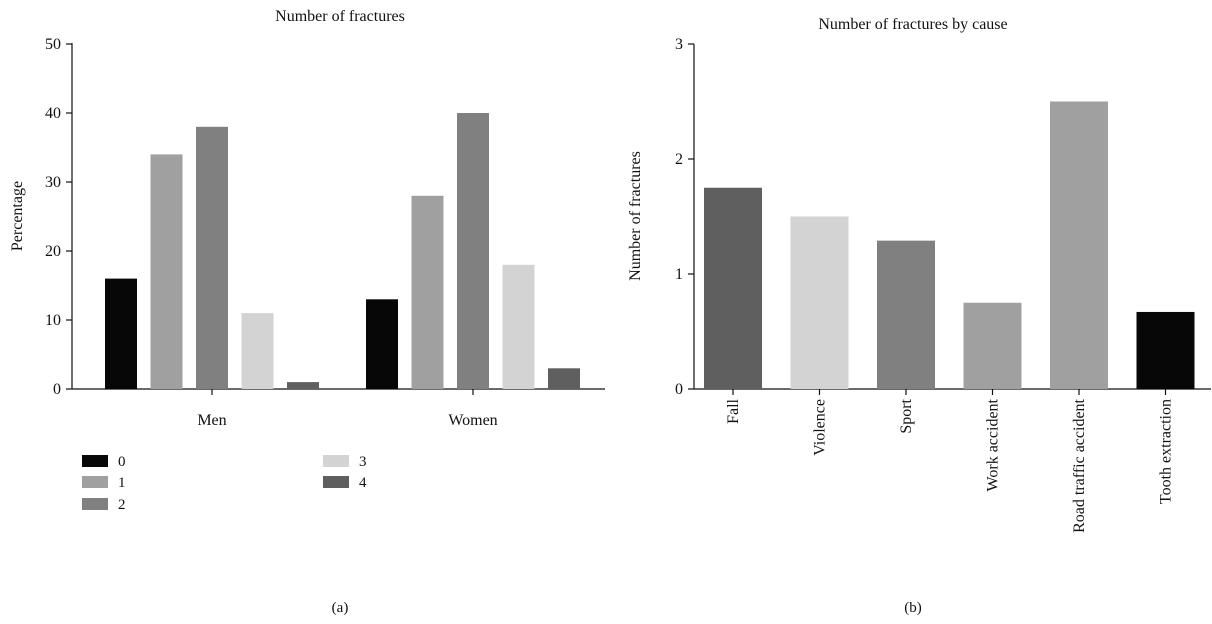  I want to click on legend-item-4: 4, so click(345, 483).